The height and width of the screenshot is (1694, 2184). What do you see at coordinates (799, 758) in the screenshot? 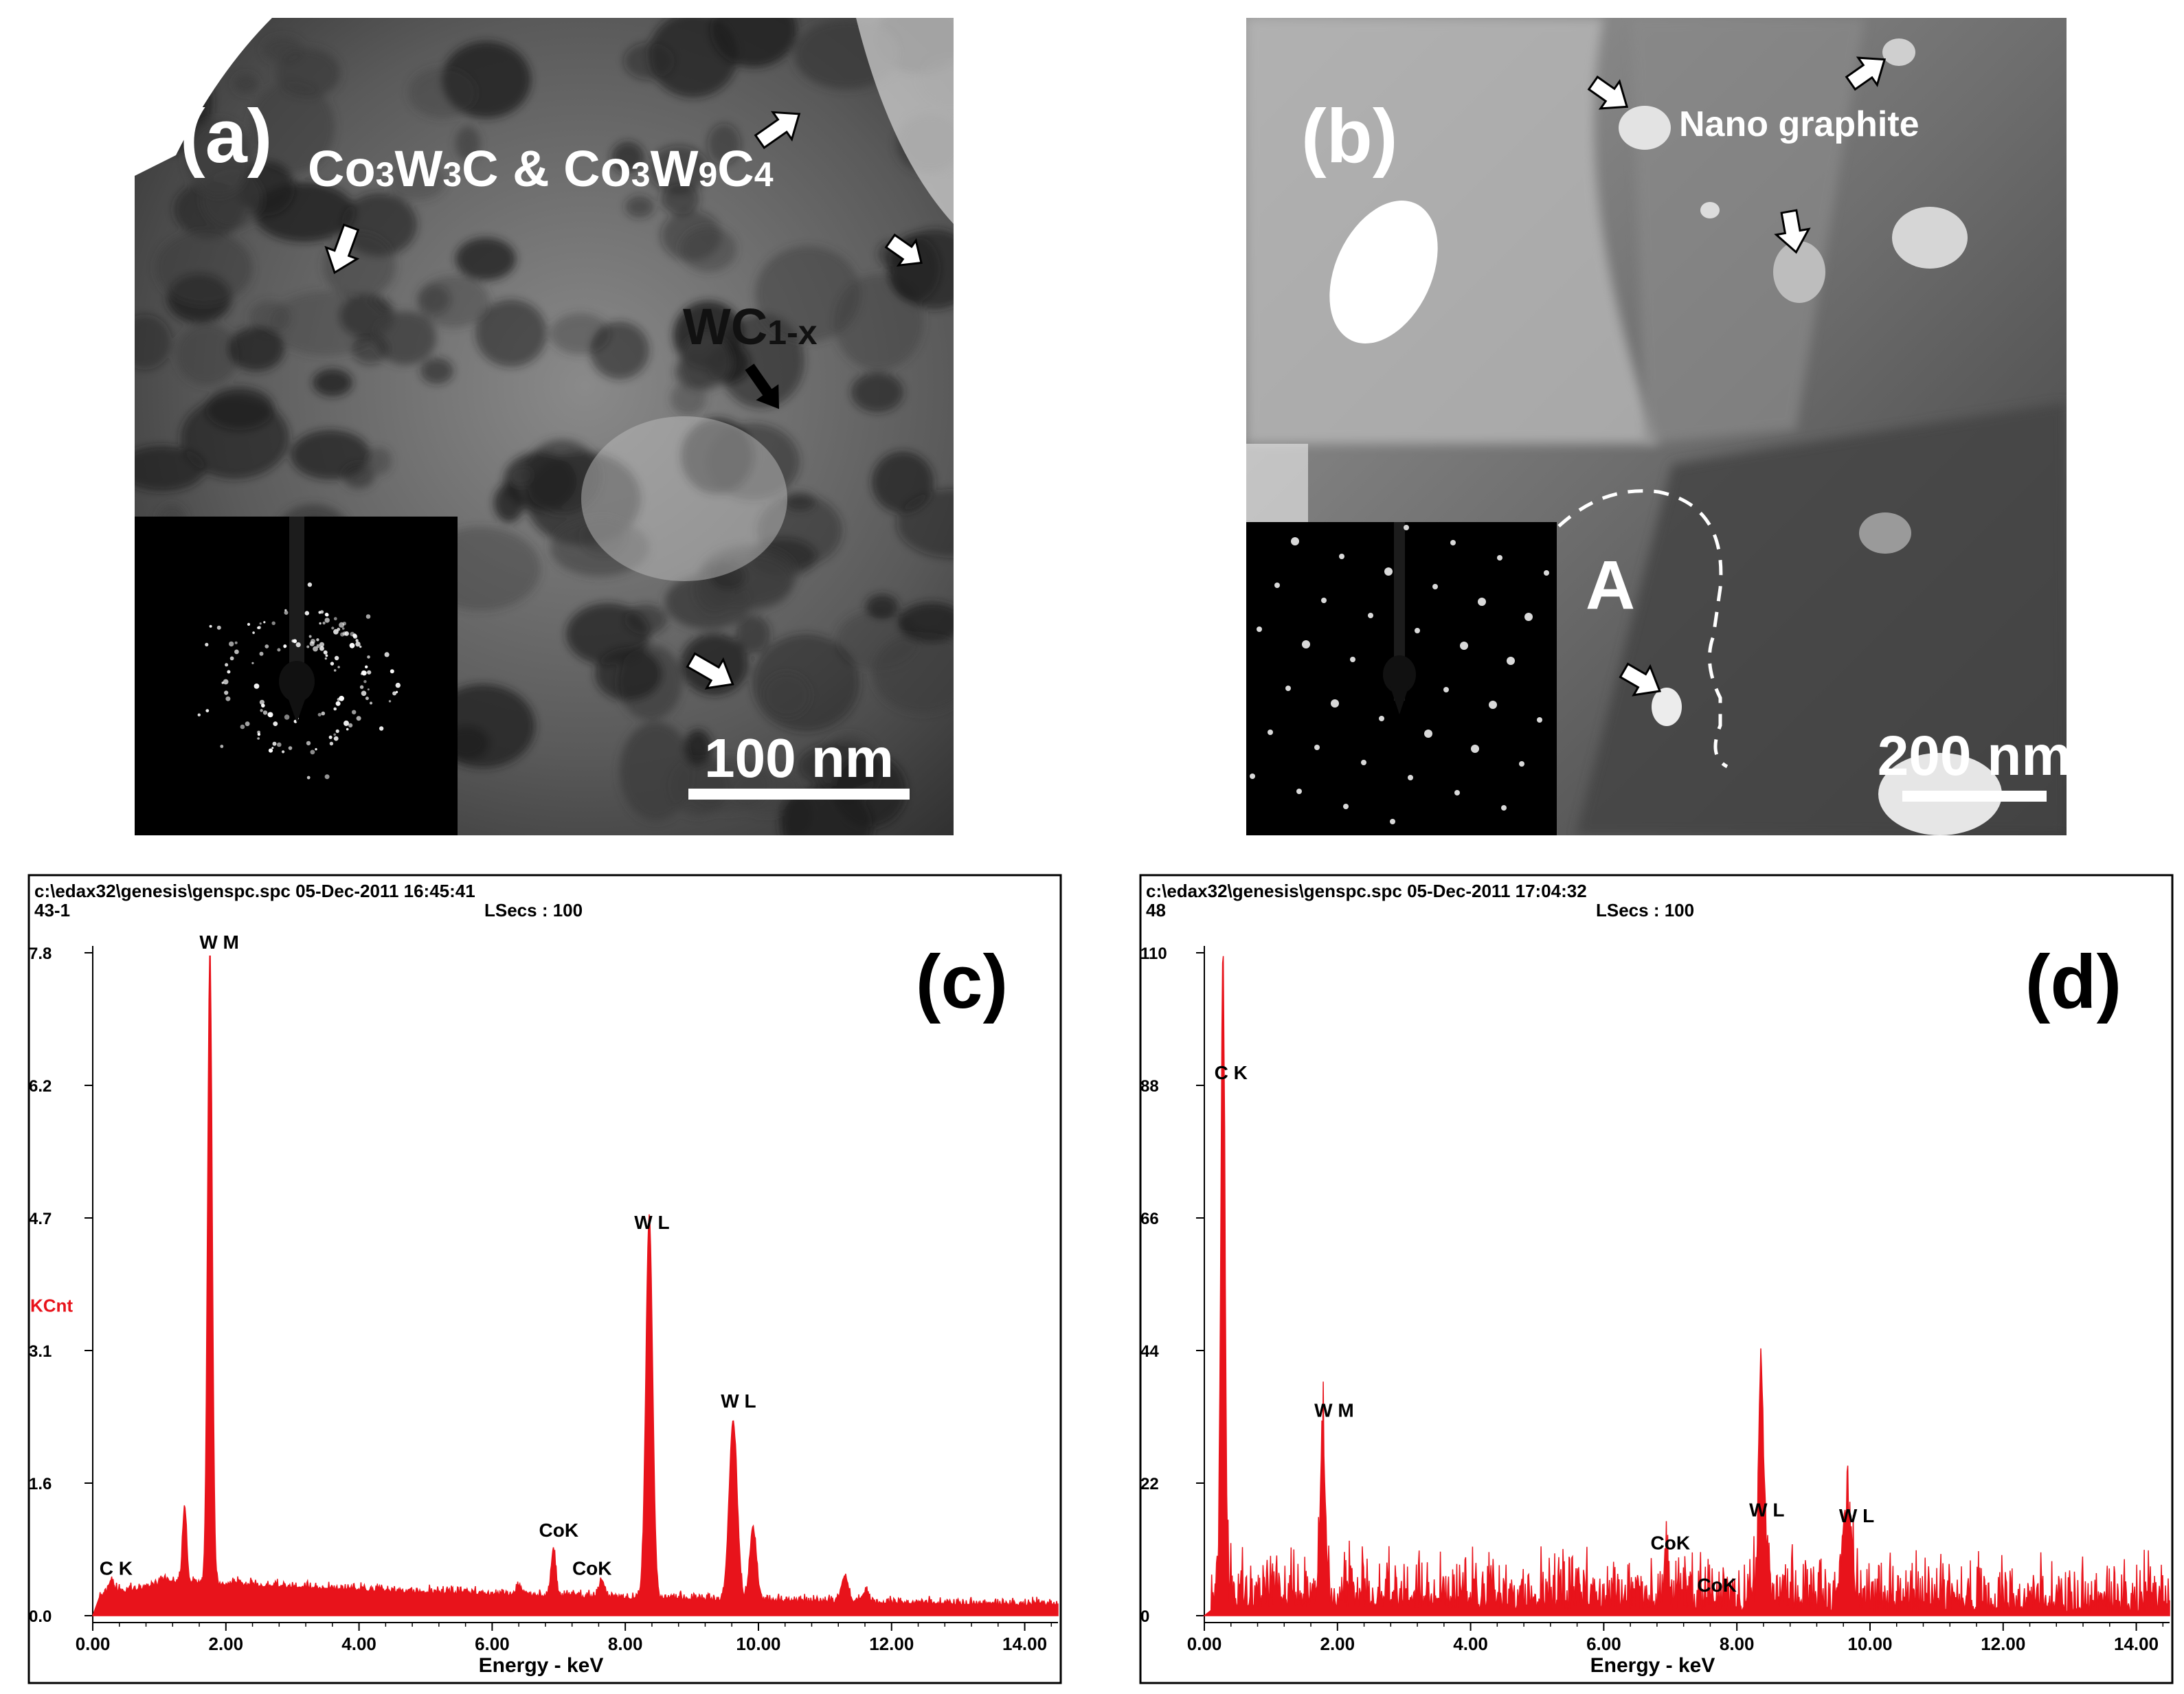
I see `scale-bar-label: 100 nm` at bounding box center [799, 758].